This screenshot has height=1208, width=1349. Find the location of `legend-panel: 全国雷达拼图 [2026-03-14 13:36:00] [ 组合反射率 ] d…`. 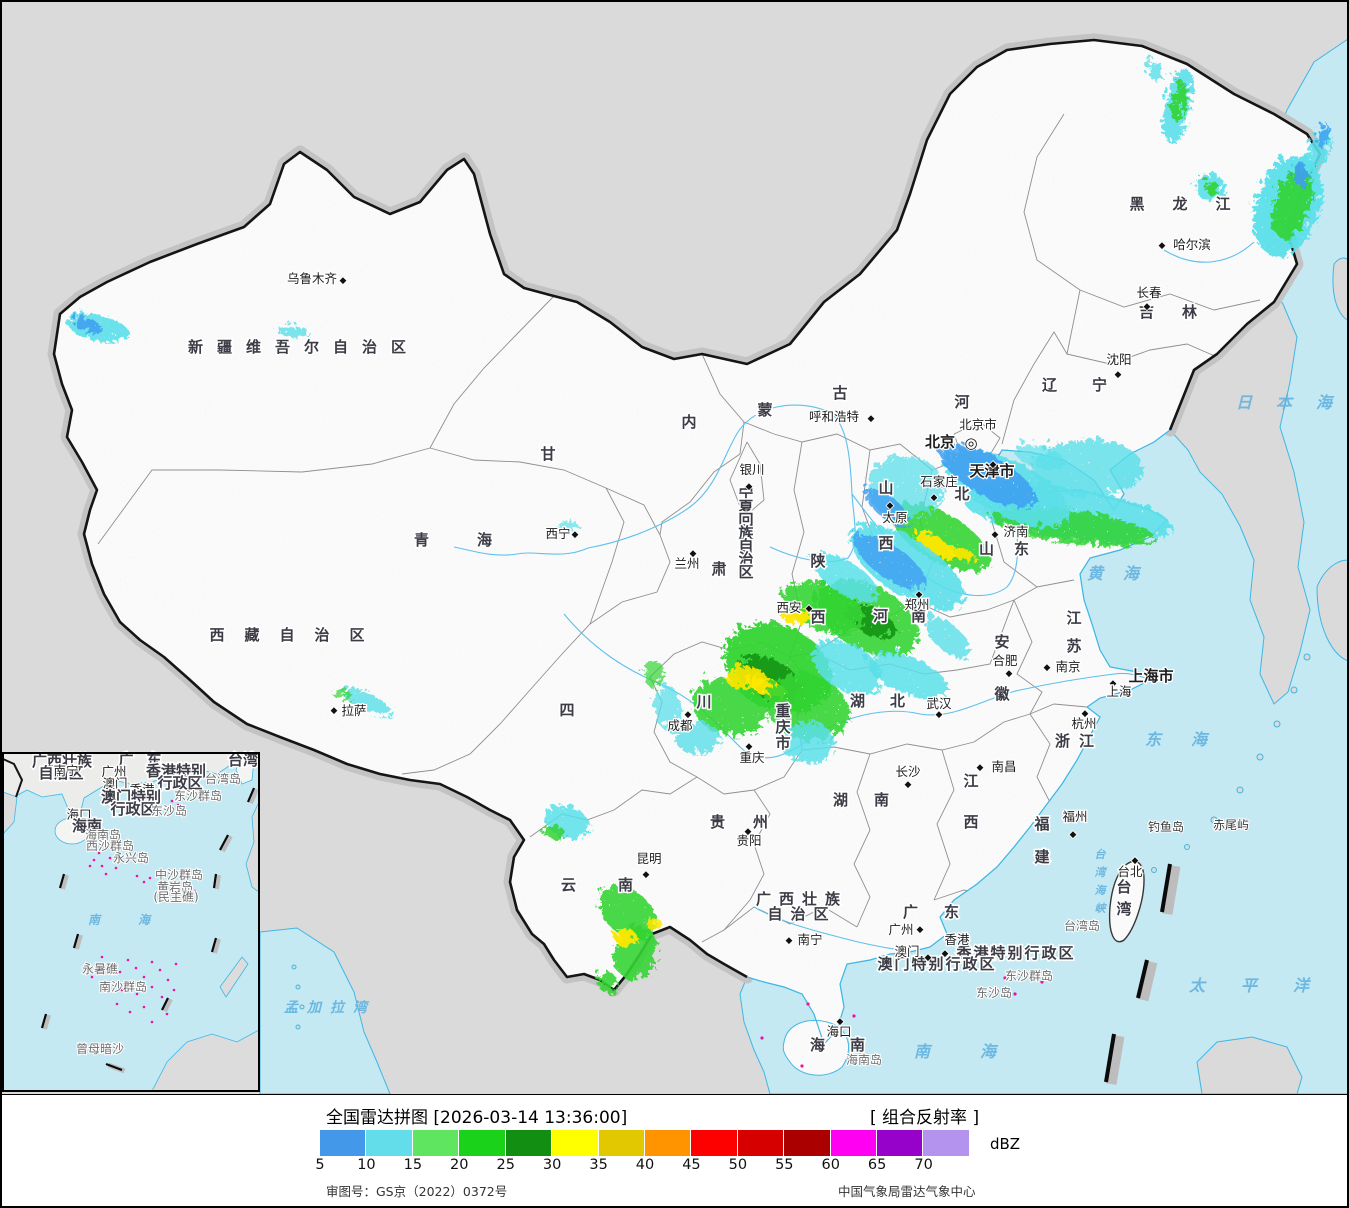

legend-panel: 全国雷达拼图 [2026-03-14 13:36:00] [ 组合反射率 ] d… is located at coordinates (674, 1150).